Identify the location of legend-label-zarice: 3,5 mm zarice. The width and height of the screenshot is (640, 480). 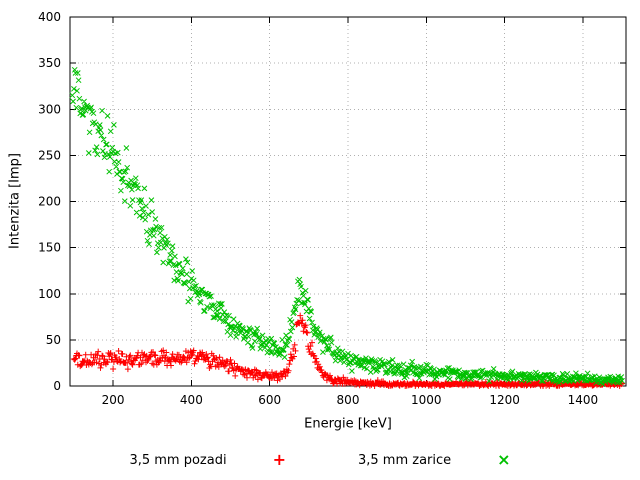
(404, 460).